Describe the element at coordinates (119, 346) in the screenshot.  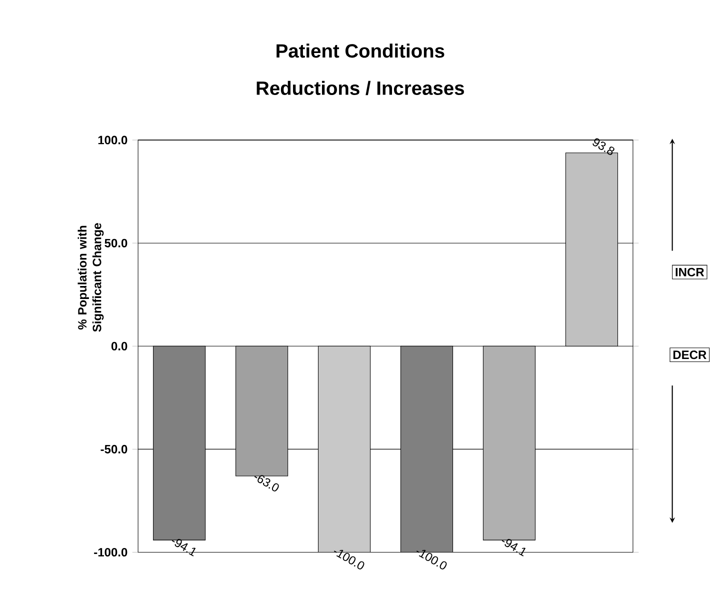
I see `y-tick-label: 0.0` at that location.